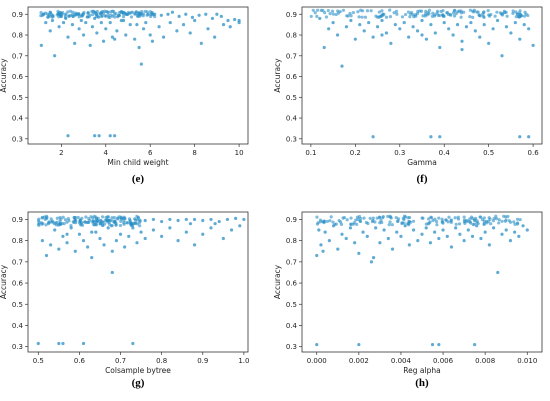  I want to click on x-tick-label: 2, so click(61, 153).